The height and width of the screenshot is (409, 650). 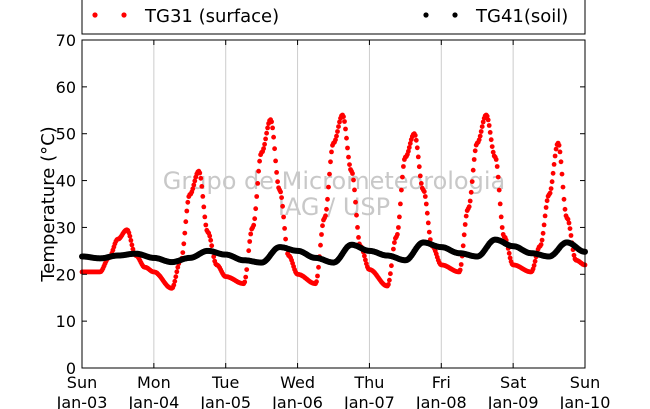 I want to click on x-tick-label-date: Jan-08, so click(x=441, y=401).